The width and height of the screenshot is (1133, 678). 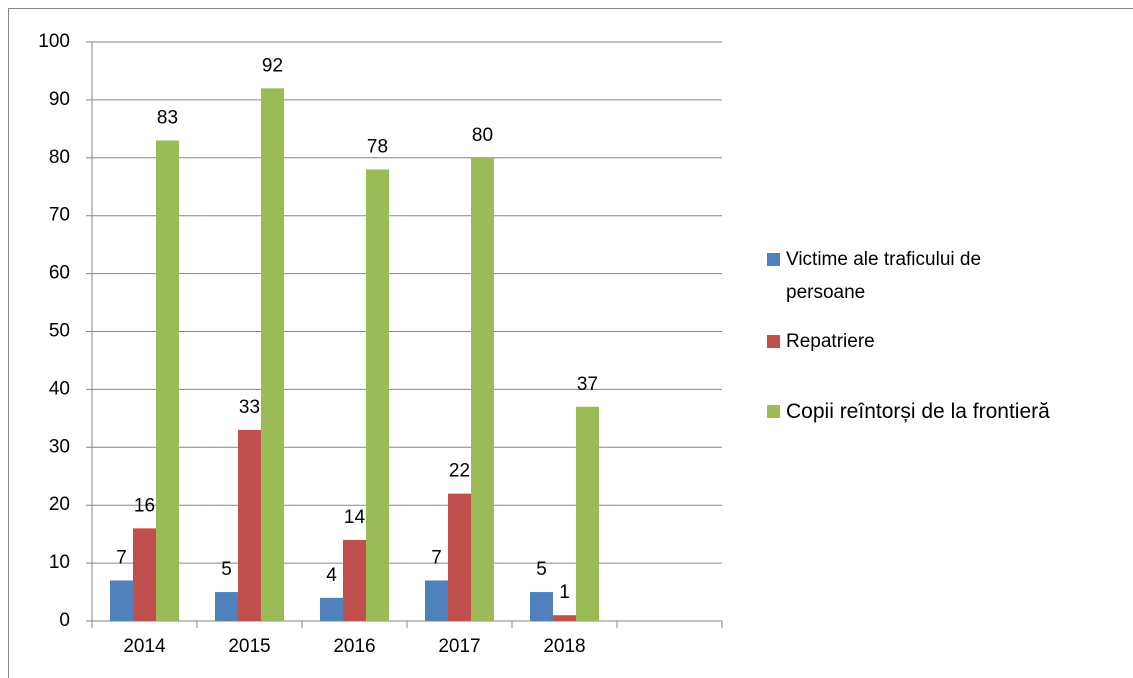 I want to click on value-label: 92, so click(x=272, y=65).